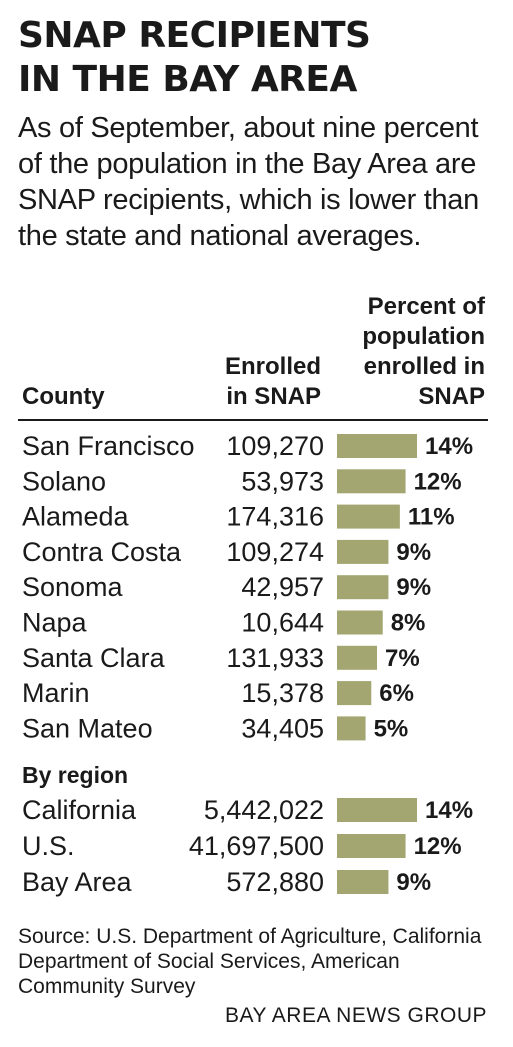 The width and height of the screenshot is (513, 1047). What do you see at coordinates (87, 728) in the screenshot?
I see `county-name-8: San Mateo` at bounding box center [87, 728].